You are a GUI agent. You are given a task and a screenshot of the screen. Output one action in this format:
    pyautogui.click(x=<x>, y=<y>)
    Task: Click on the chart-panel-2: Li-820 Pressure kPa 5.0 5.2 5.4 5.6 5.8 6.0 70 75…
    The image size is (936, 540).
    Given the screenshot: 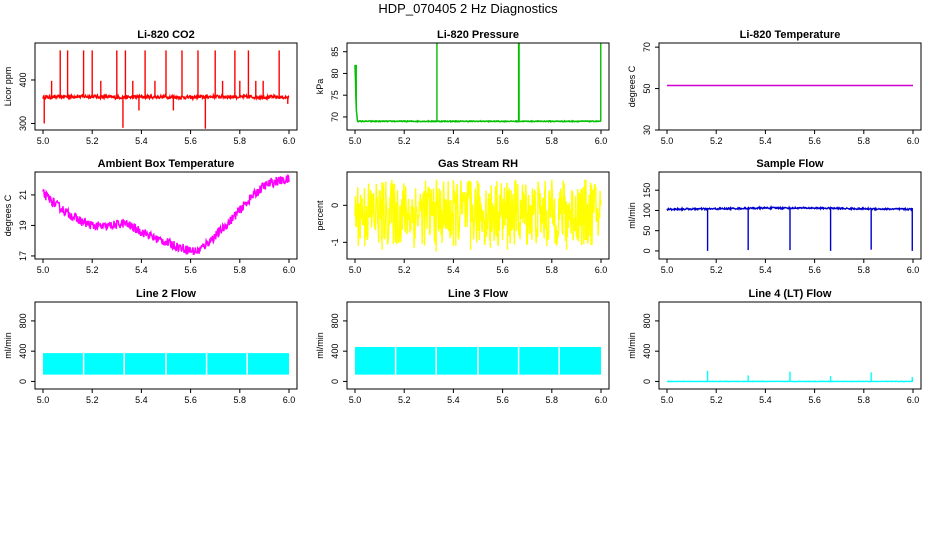 What is the action you would take?
    pyautogui.click(x=462, y=87)
    